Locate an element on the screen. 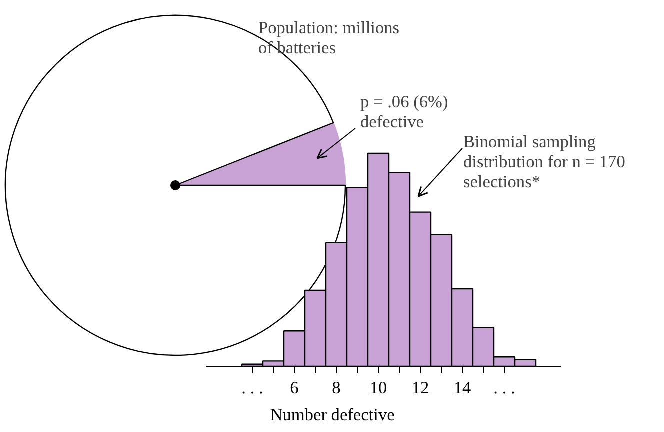  x-tick-label: 12 is located at coordinates (421, 388).